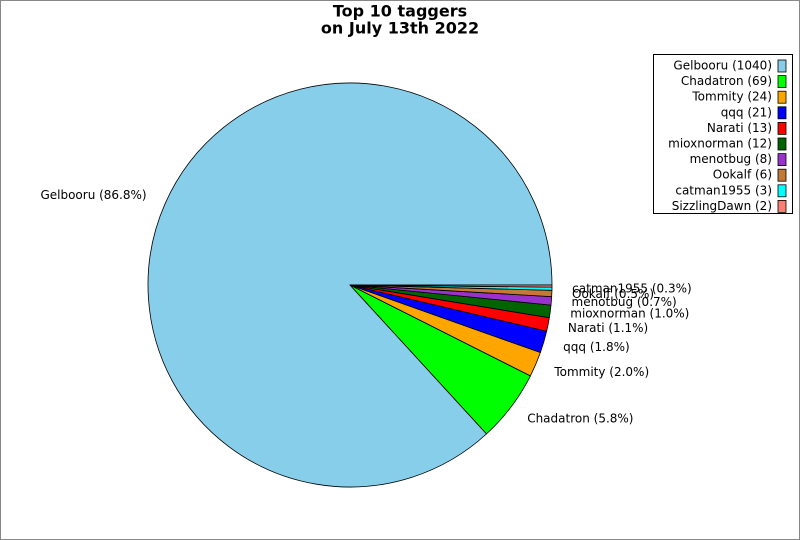 The width and height of the screenshot is (800, 540). What do you see at coordinates (739, 128) in the screenshot?
I see `legend-label: Narati (13)` at bounding box center [739, 128].